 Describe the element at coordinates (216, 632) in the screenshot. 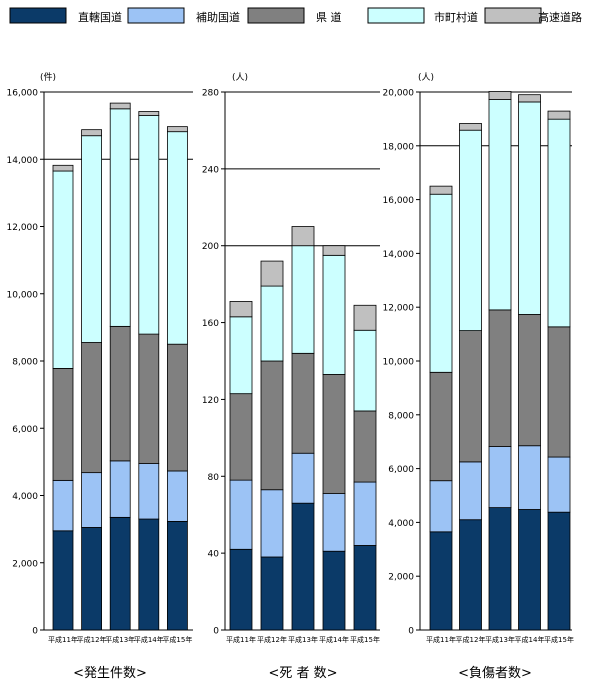

I see `chart2-ytick-label-0: 0` at that location.